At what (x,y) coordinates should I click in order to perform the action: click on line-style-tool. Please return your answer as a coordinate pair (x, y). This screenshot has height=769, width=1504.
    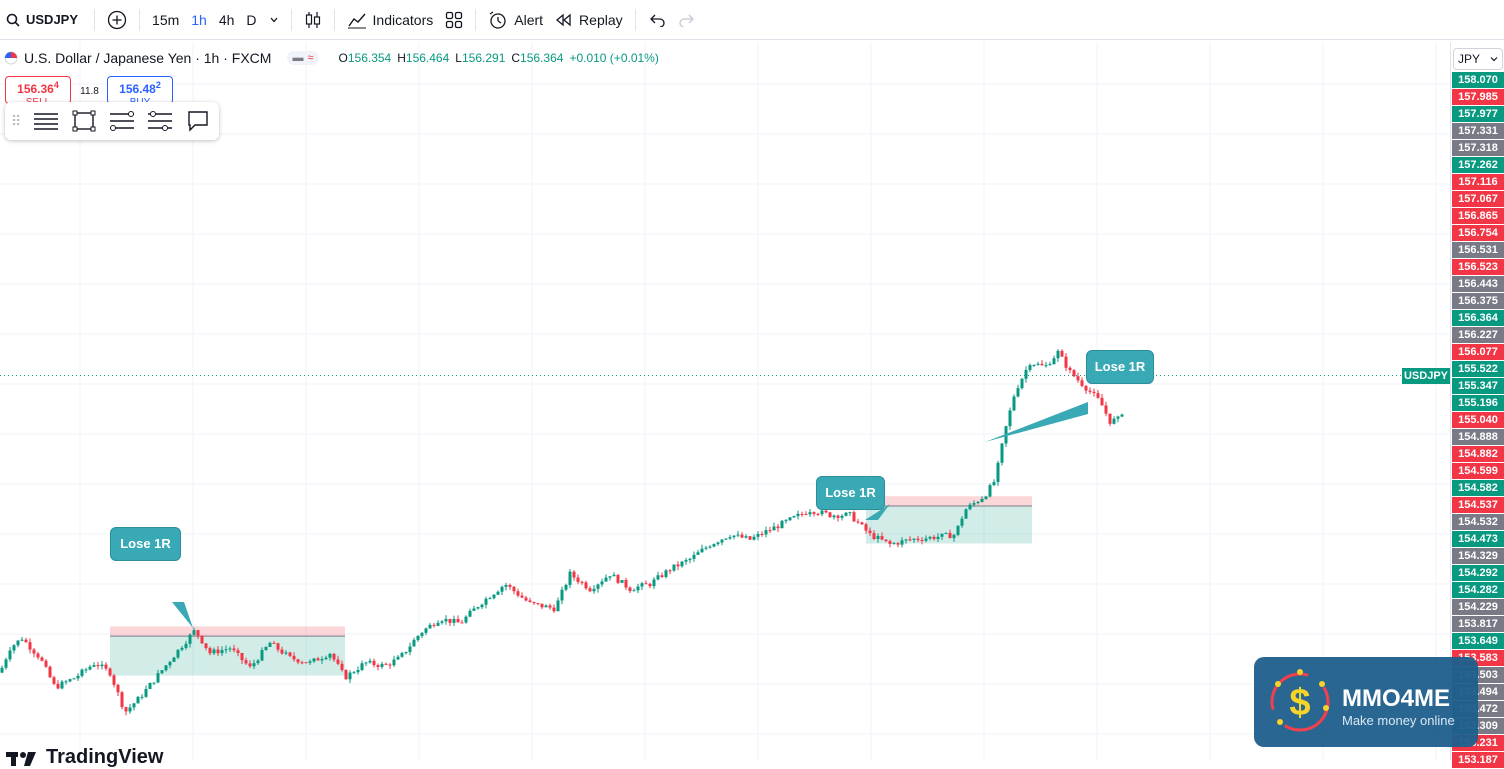
    Looking at the image, I should click on (46, 121).